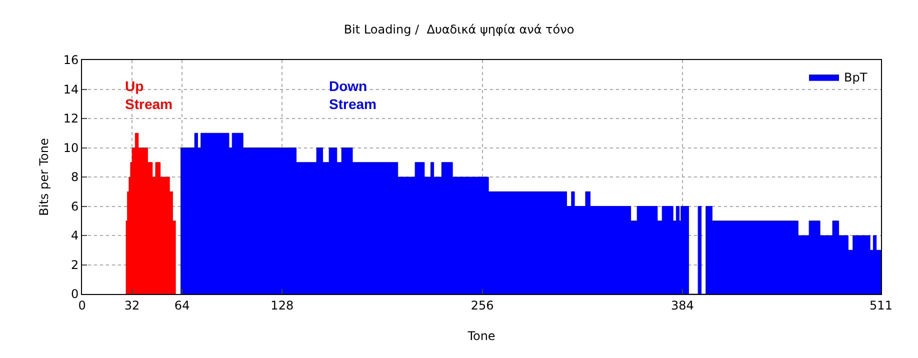 This screenshot has height=358, width=918. Describe the element at coordinates (132, 305) in the screenshot. I see `x-tick-label: 32` at that location.